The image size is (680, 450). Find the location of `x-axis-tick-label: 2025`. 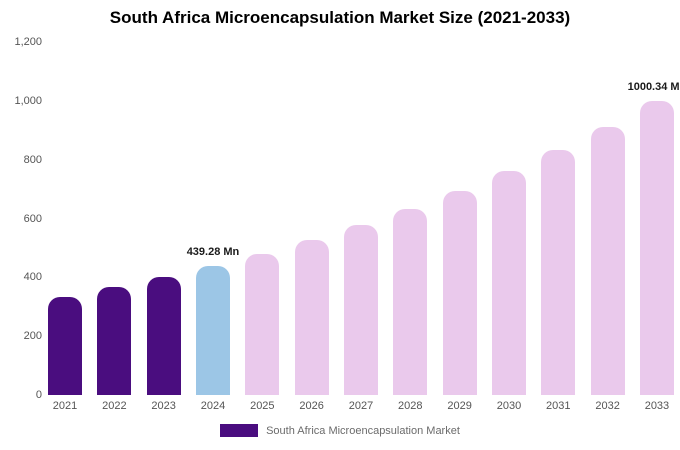

x-axis-tick-label: 2025 is located at coordinates (262, 406).